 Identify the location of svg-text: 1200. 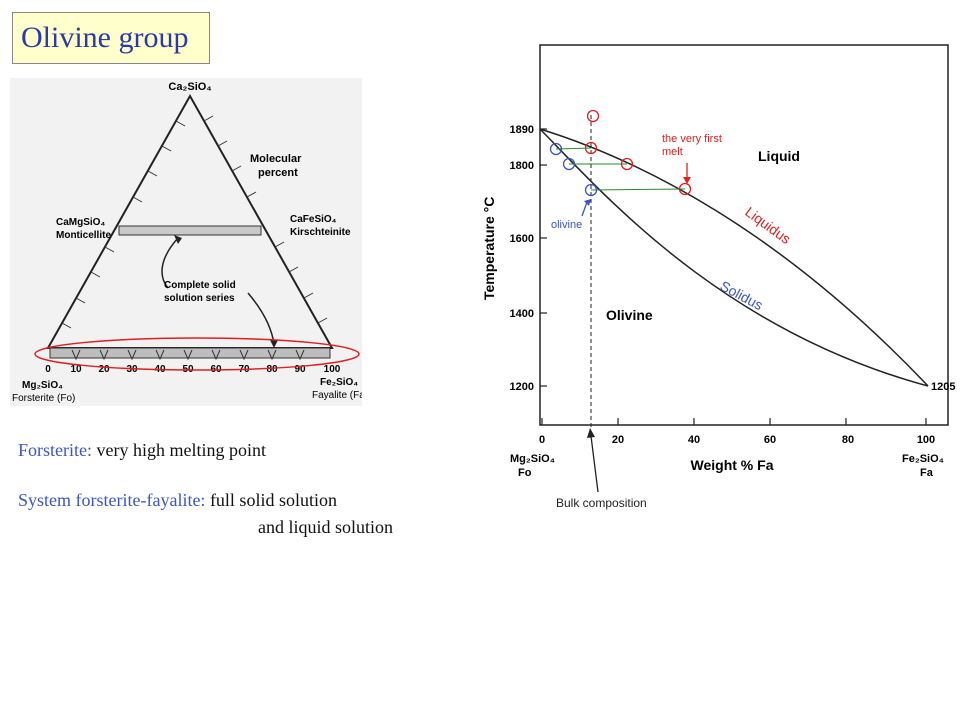
(522, 387).